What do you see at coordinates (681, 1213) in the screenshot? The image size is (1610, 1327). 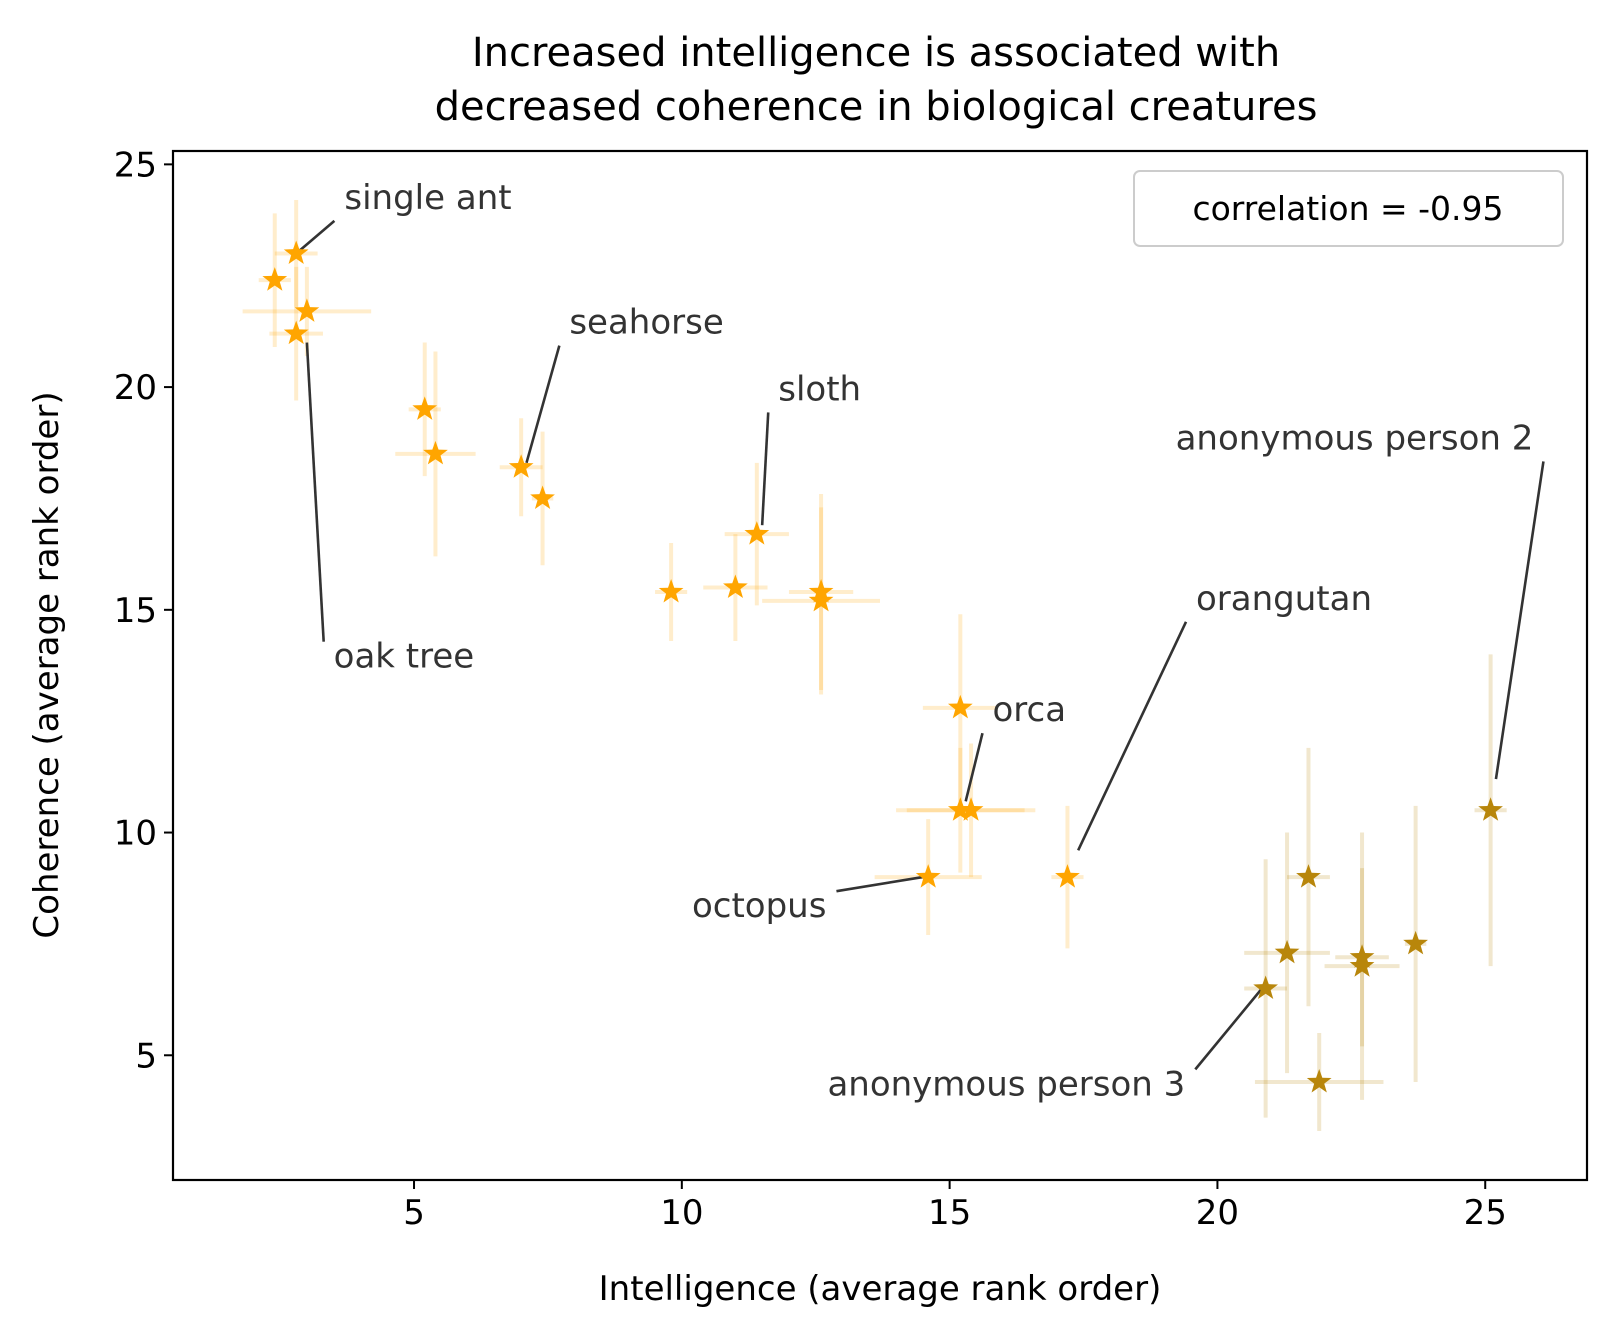 I see `x-tick-label-10: 10` at bounding box center [681, 1213].